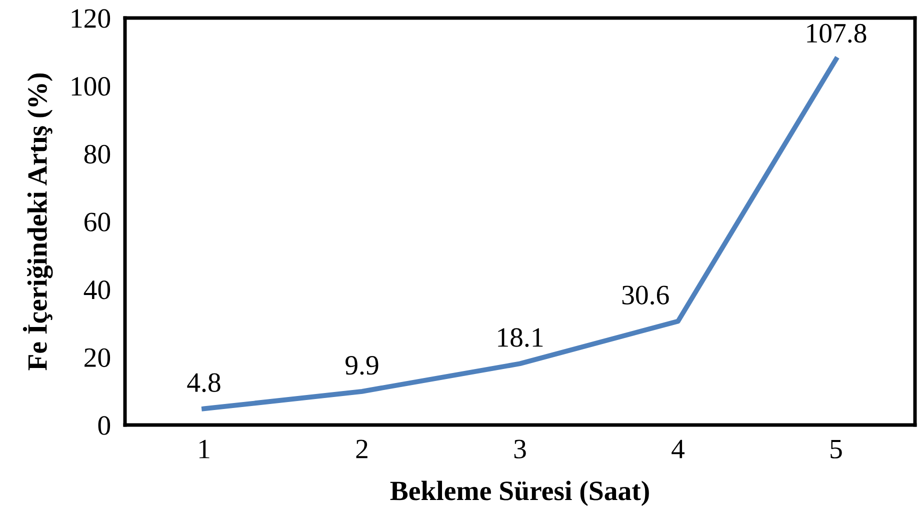  I want to click on y-tick-label: 80, so click(97, 154).